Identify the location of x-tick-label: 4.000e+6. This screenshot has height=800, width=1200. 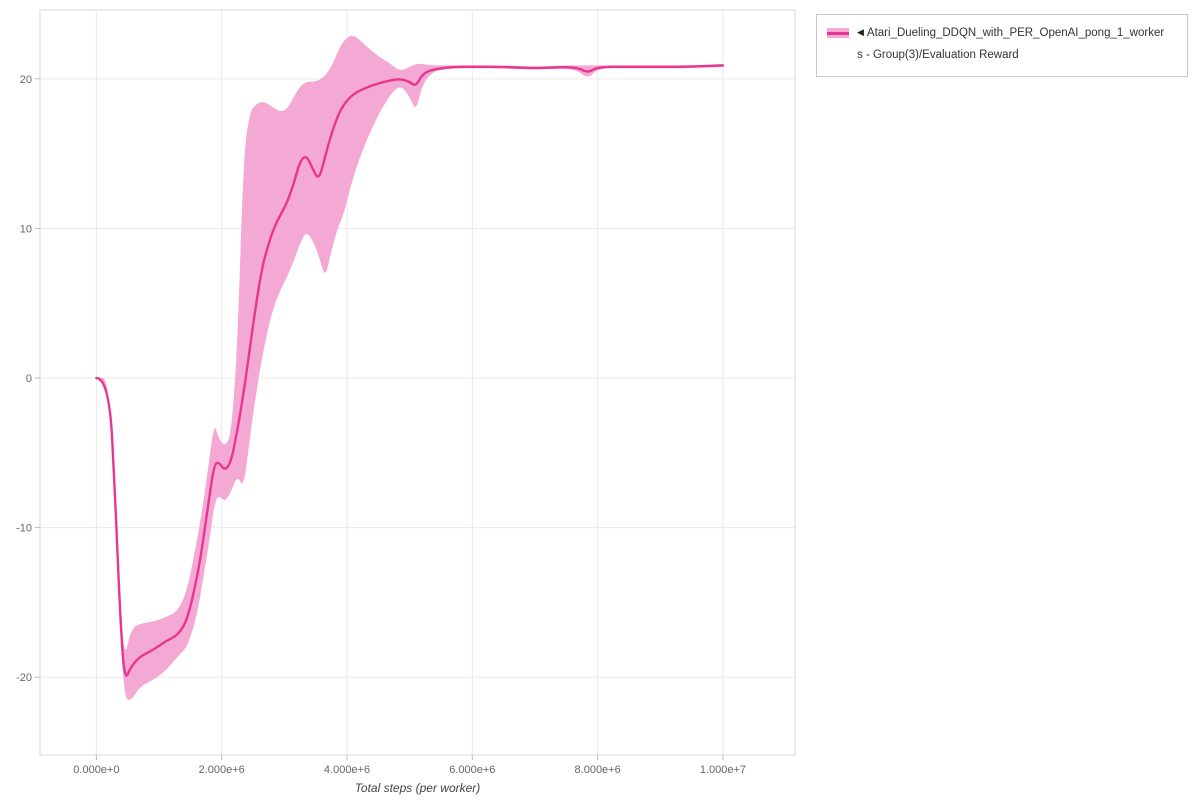
(347, 770).